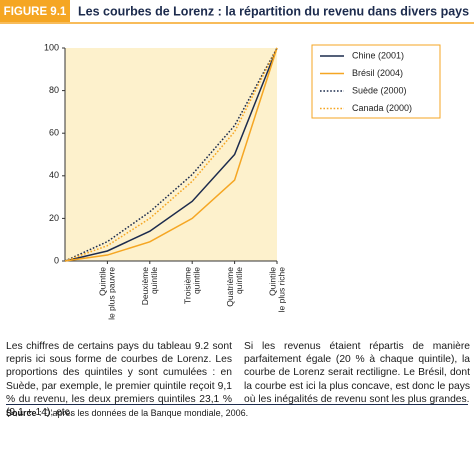 The height and width of the screenshot is (452, 474). What do you see at coordinates (377, 73) in the screenshot?
I see `legend-label: Brésil (2004)` at bounding box center [377, 73].